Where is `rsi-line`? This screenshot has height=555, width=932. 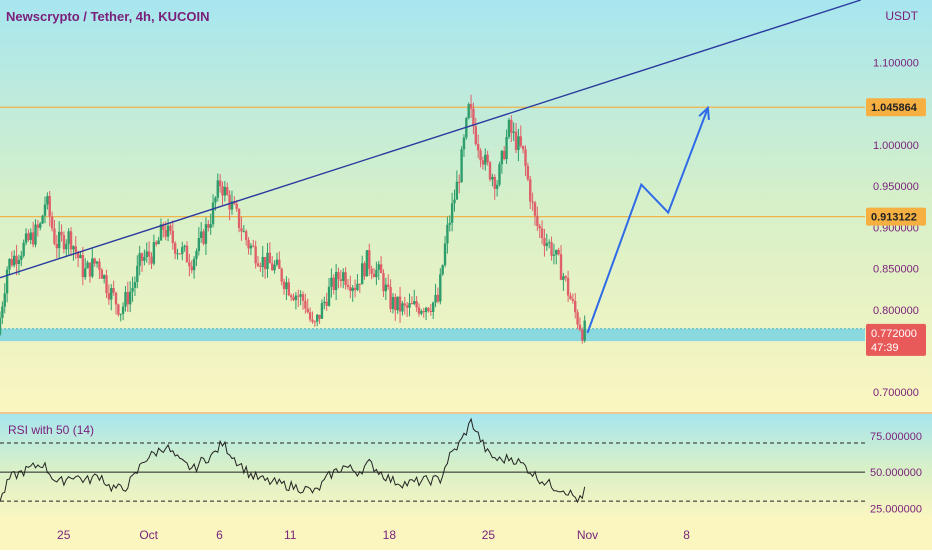 rsi-line is located at coordinates (293, 460).